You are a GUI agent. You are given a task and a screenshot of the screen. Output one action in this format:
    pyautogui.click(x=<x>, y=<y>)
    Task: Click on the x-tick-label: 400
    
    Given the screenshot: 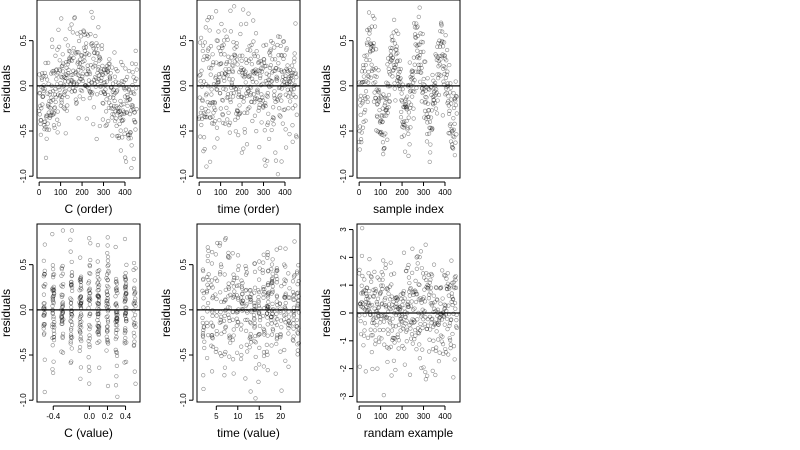 What is the action you would take?
    pyautogui.click(x=445, y=416)
    